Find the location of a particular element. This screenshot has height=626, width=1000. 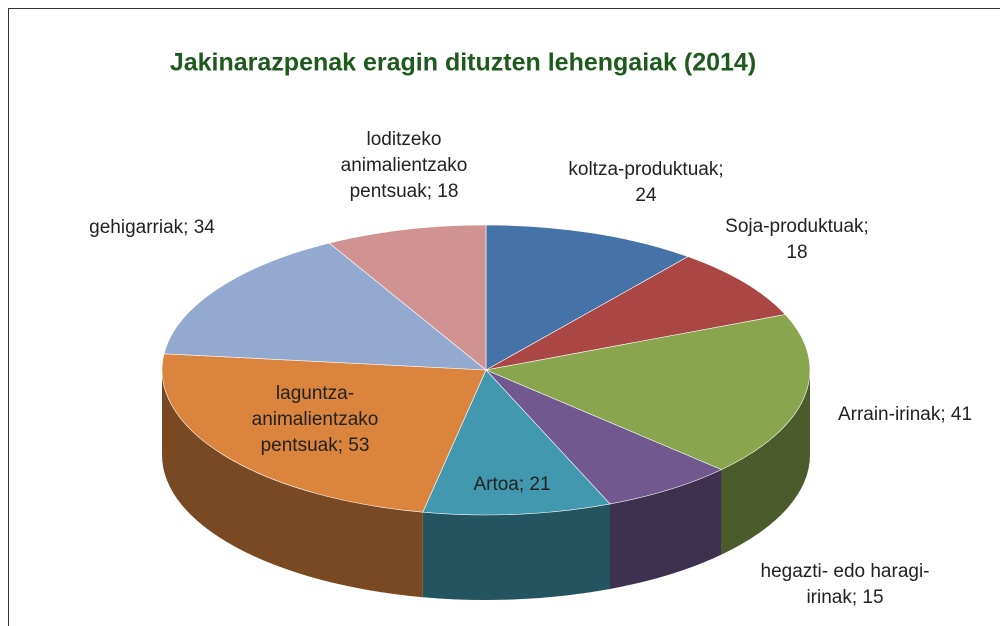

data-label: gehigarriak; 34 is located at coordinates (152, 227).